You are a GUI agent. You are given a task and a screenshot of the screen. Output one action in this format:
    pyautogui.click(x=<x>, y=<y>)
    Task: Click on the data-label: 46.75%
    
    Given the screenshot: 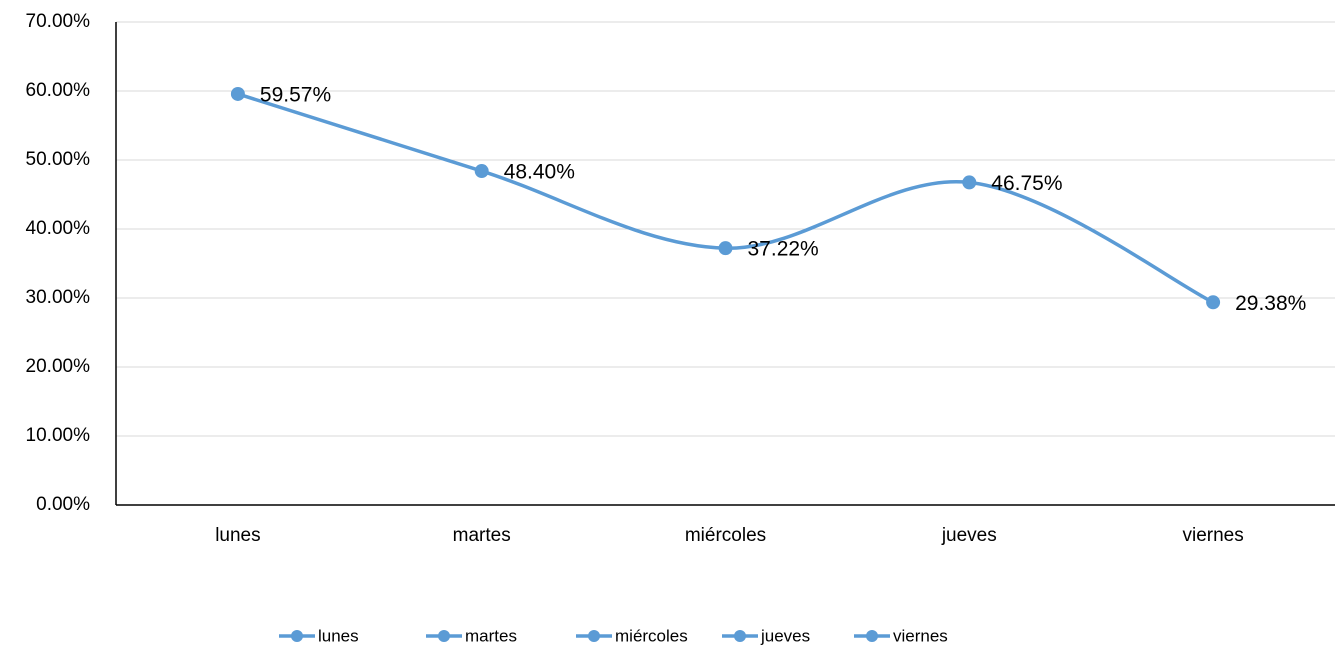 What is the action you would take?
    pyautogui.click(x=1026, y=183)
    